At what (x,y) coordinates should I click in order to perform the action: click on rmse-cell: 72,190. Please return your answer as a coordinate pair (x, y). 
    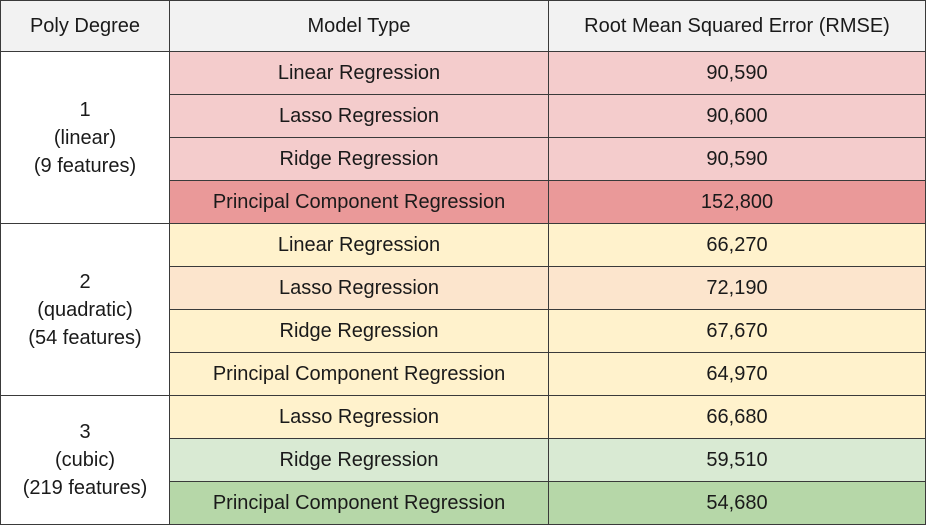
    Looking at the image, I should click on (737, 288).